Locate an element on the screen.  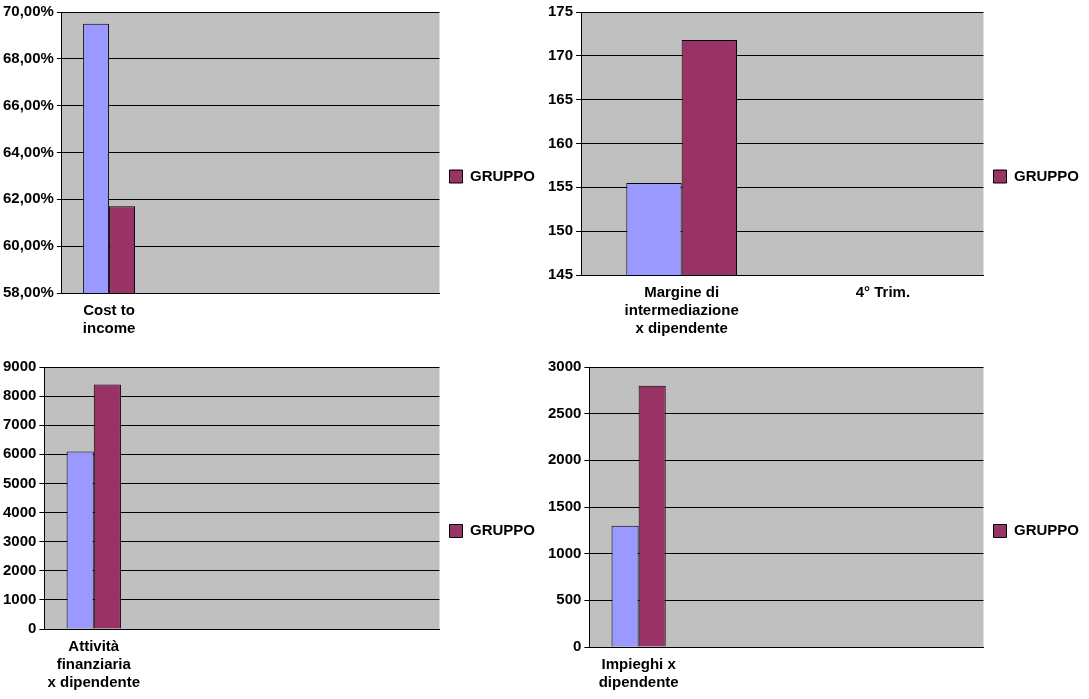
y-tick-label: 70,00% is located at coordinates (28, 11).